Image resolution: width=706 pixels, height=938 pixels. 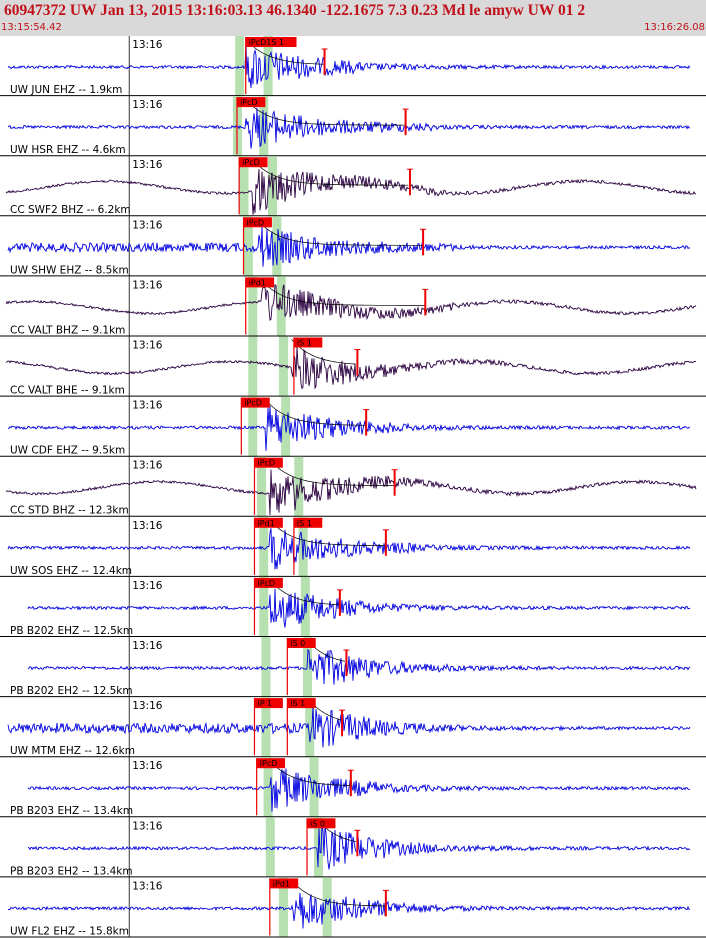 I want to click on station-label: CC VALT BHE -- 9.1km, so click(x=67, y=391).